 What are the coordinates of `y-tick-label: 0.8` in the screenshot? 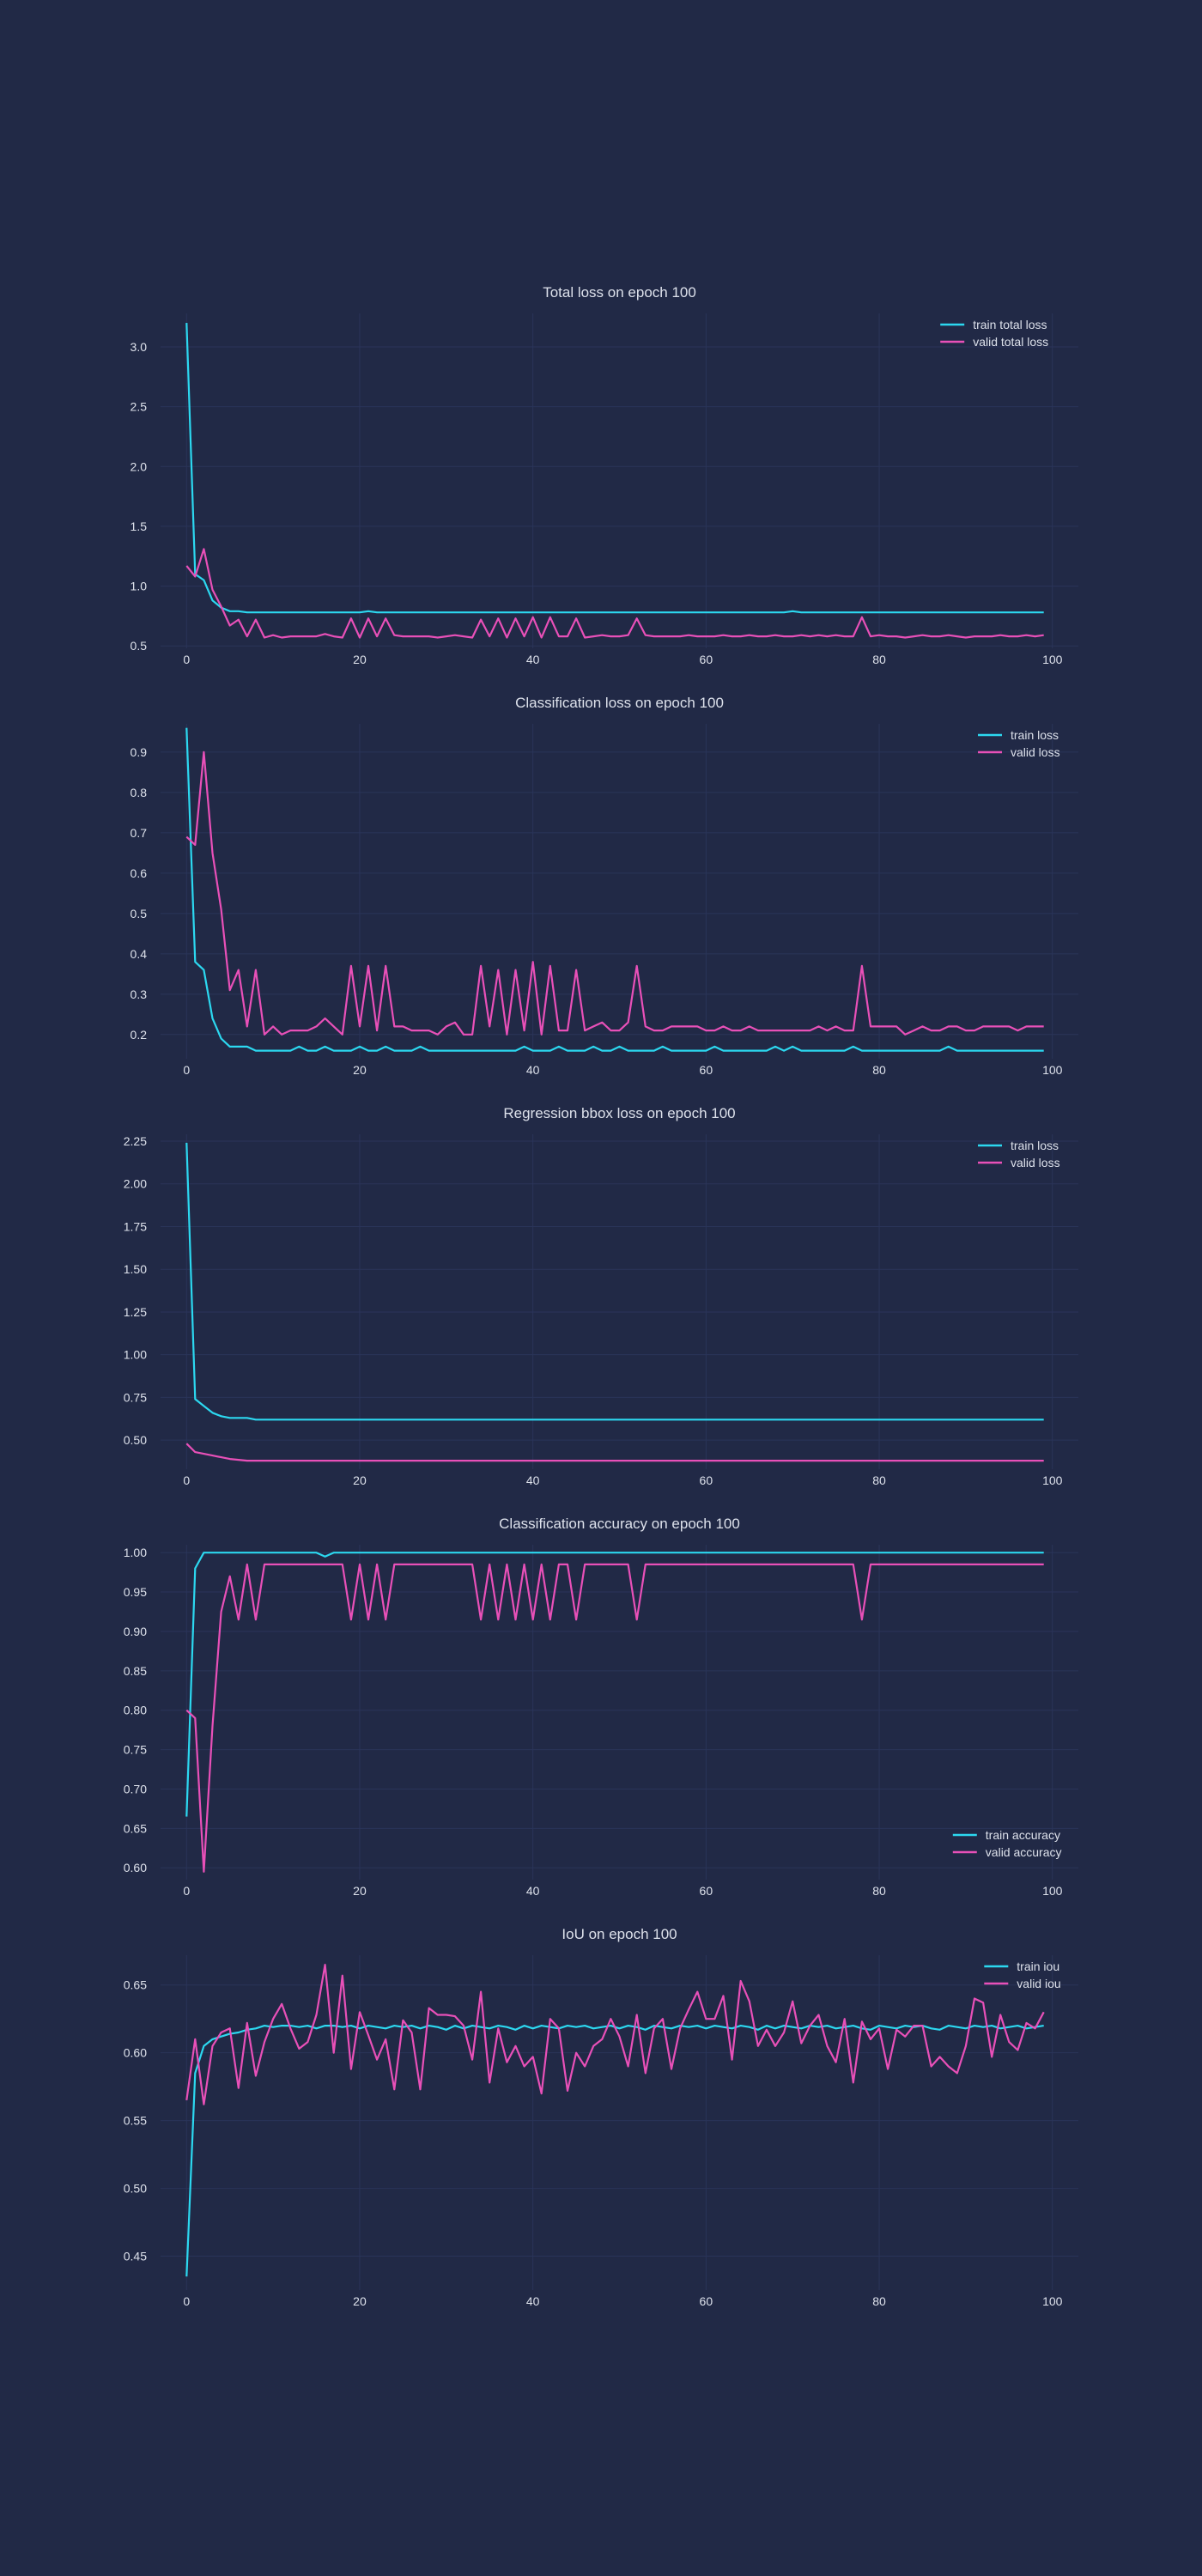 It's located at (139, 792).